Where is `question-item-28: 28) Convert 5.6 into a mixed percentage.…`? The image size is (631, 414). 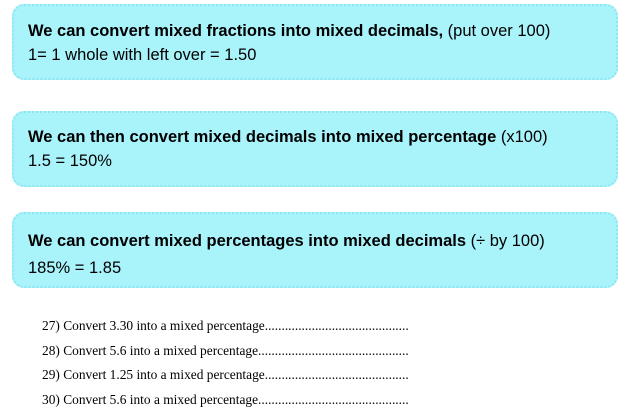 question-item-28: 28) Convert 5.6 into a mixed percentage.… is located at coordinates (225, 350).